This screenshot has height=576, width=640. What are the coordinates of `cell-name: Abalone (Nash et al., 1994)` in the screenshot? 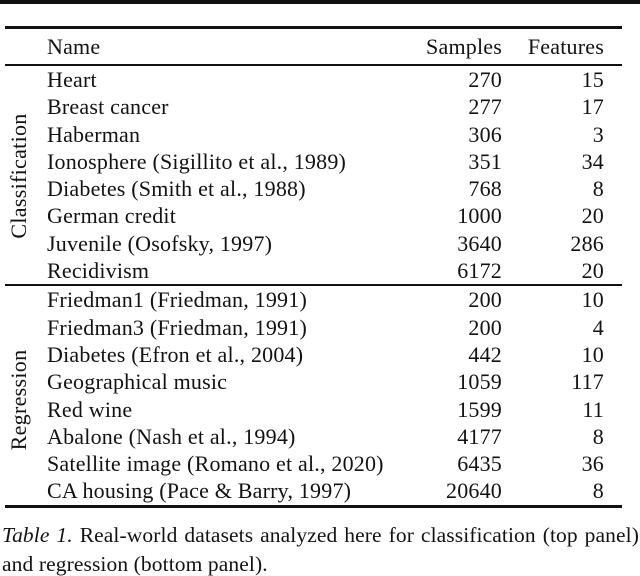 It's located at (171, 436).